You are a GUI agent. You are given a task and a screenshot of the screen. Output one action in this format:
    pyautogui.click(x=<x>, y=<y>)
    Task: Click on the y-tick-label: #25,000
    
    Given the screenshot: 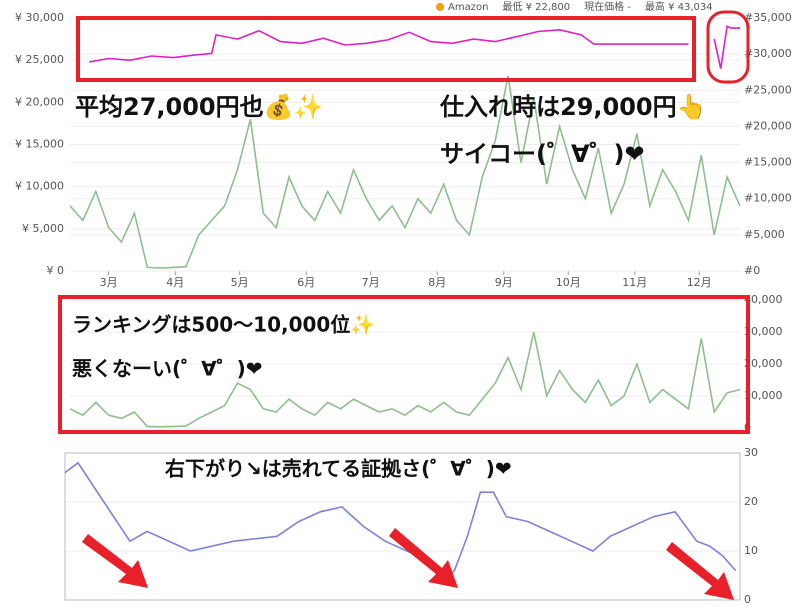 What is the action you would take?
    pyautogui.click(x=768, y=89)
    